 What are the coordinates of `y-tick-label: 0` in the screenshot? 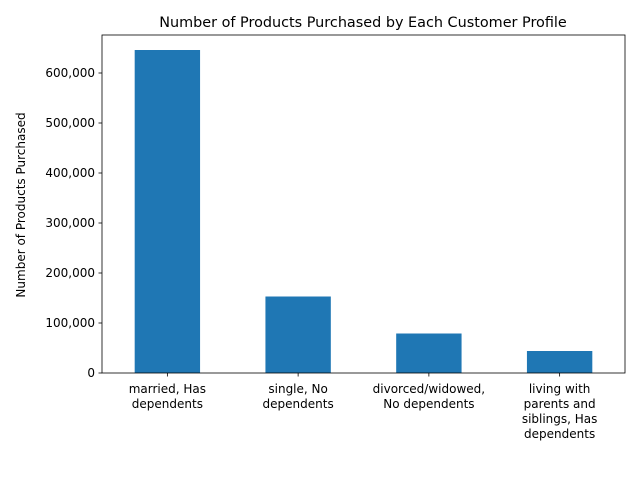 It's located at (91, 373).